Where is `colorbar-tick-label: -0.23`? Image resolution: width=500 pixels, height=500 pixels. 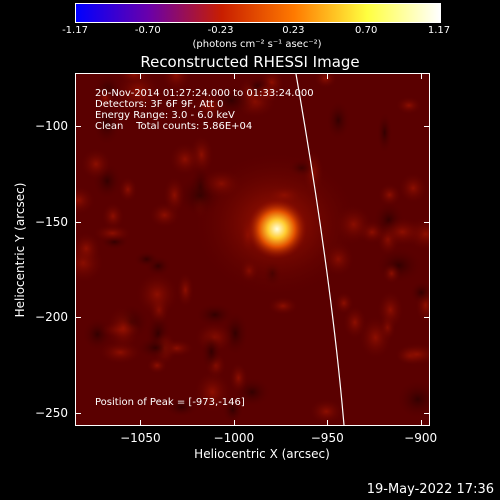 colorbar-tick-label: -0.23 is located at coordinates (220, 30).